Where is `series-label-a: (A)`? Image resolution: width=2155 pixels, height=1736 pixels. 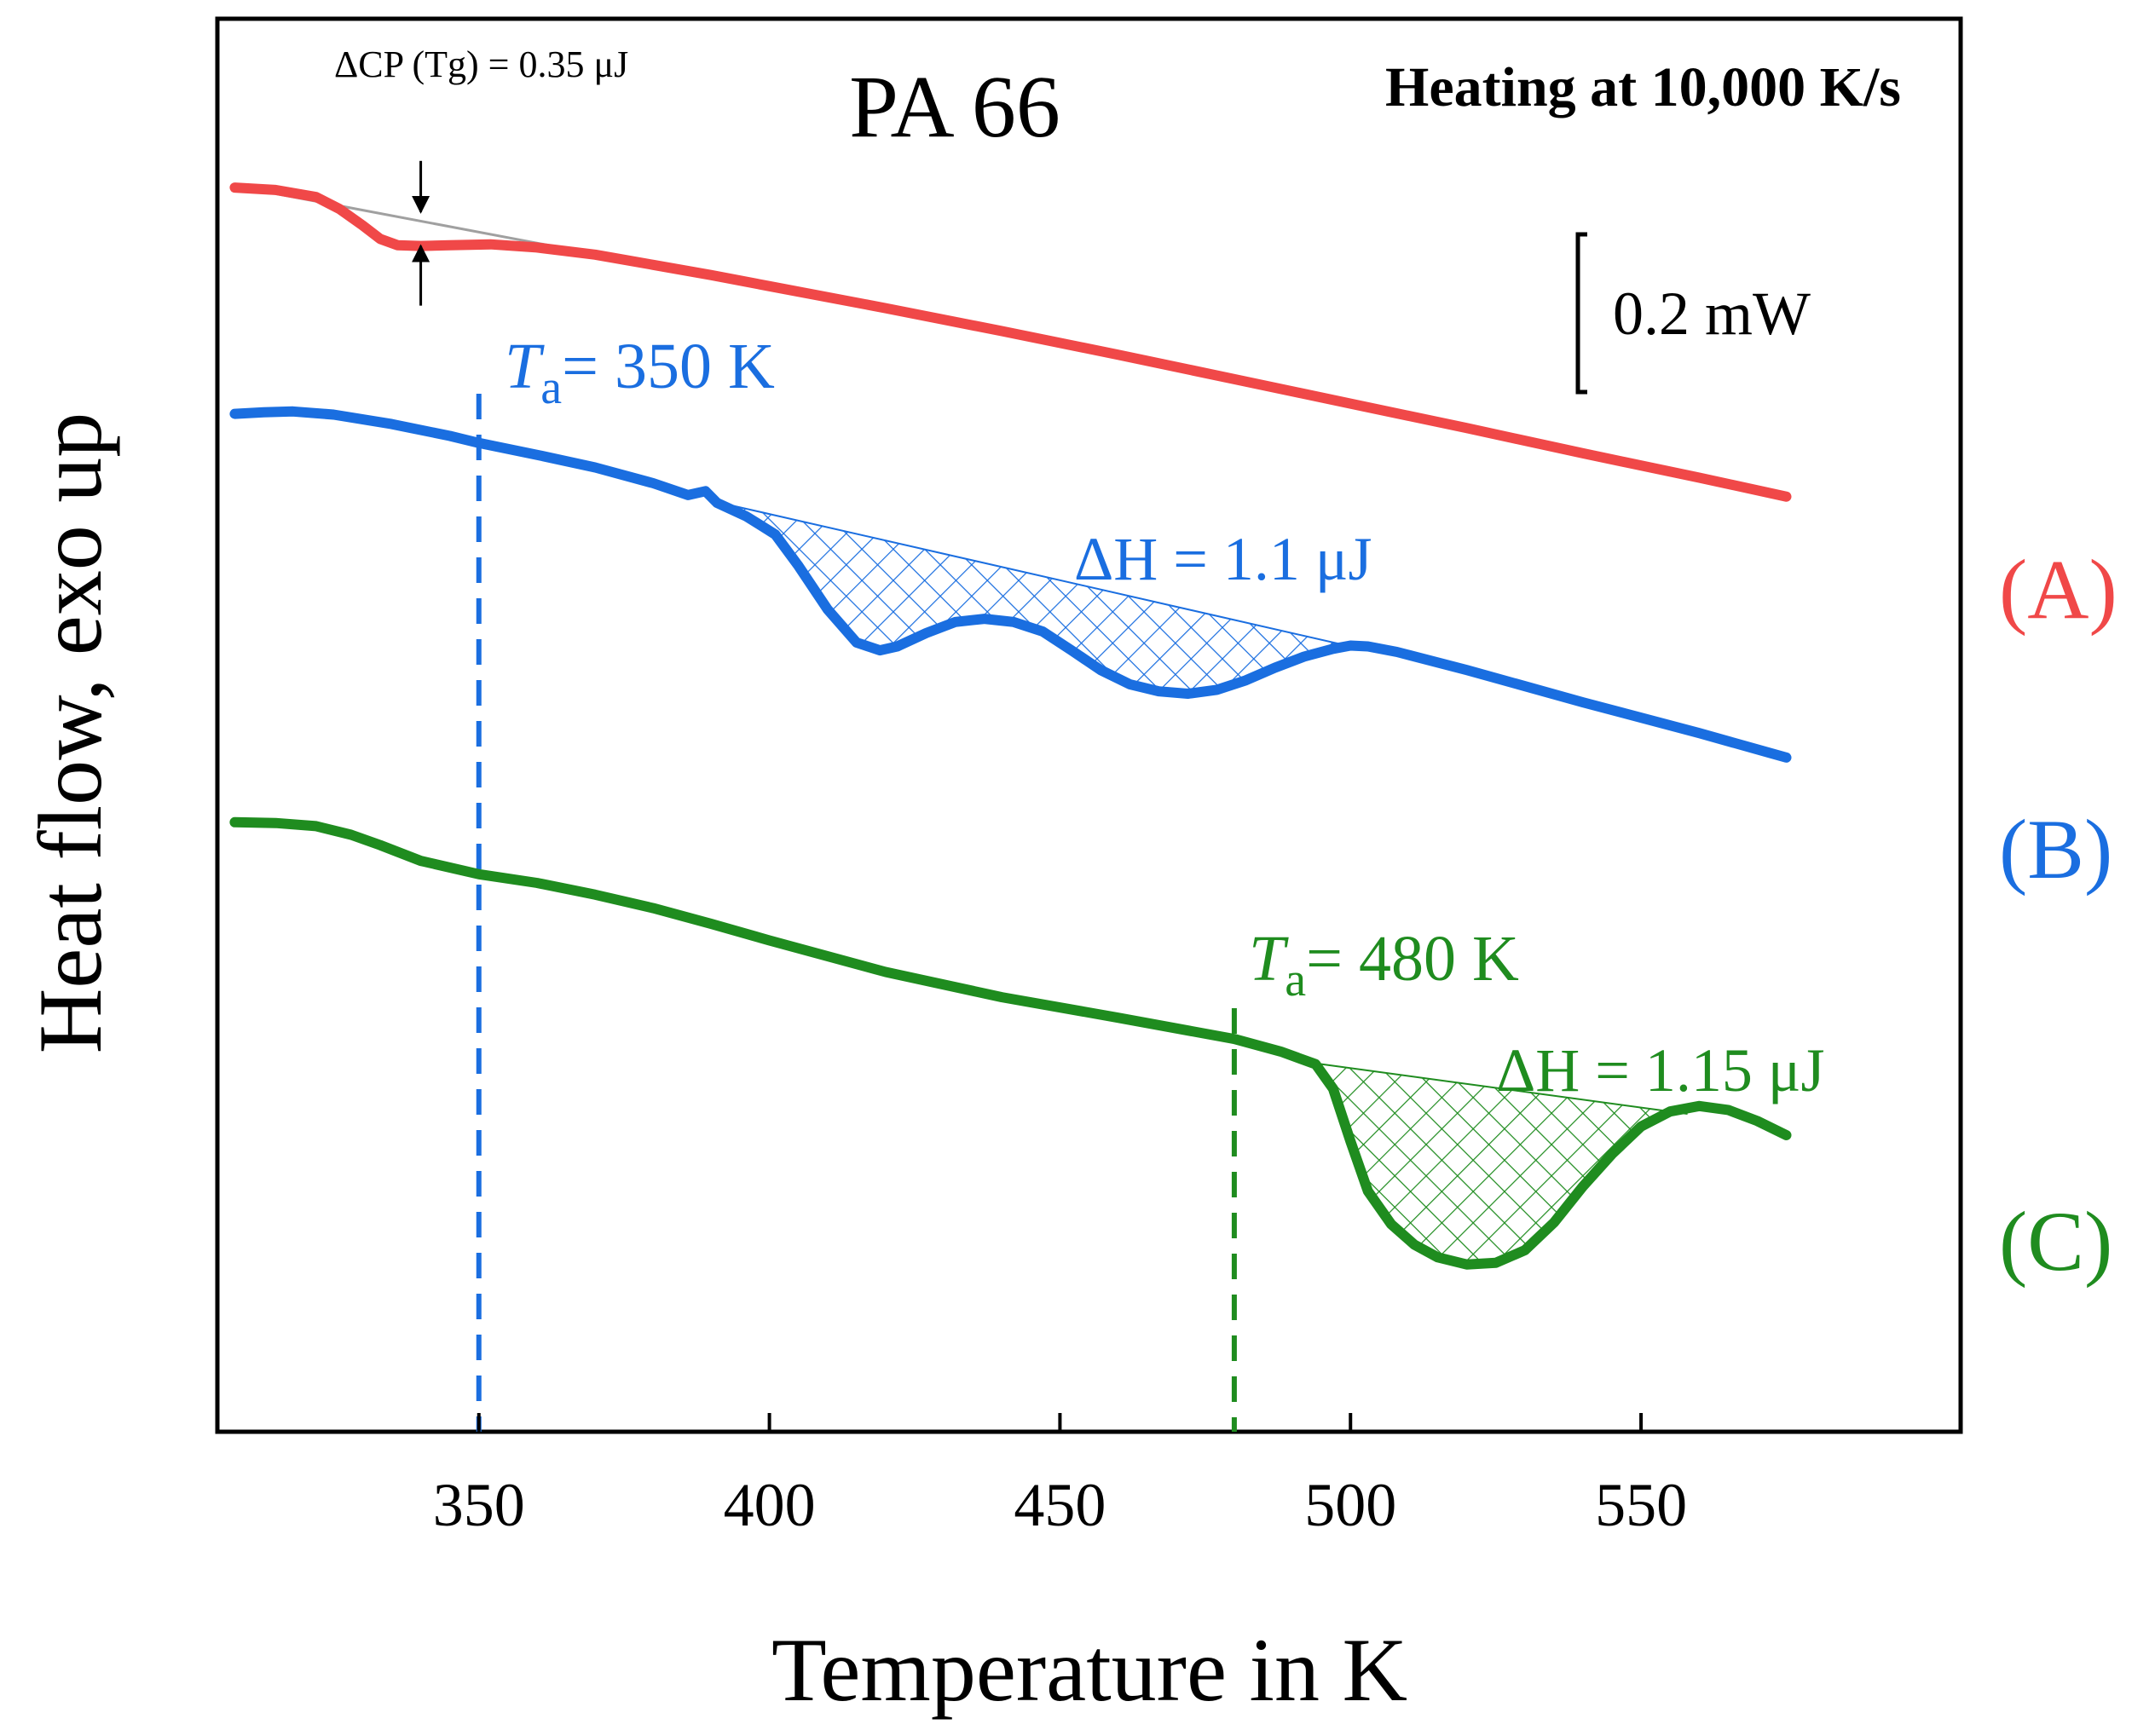 series-label-a: (A) is located at coordinates (2058, 589).